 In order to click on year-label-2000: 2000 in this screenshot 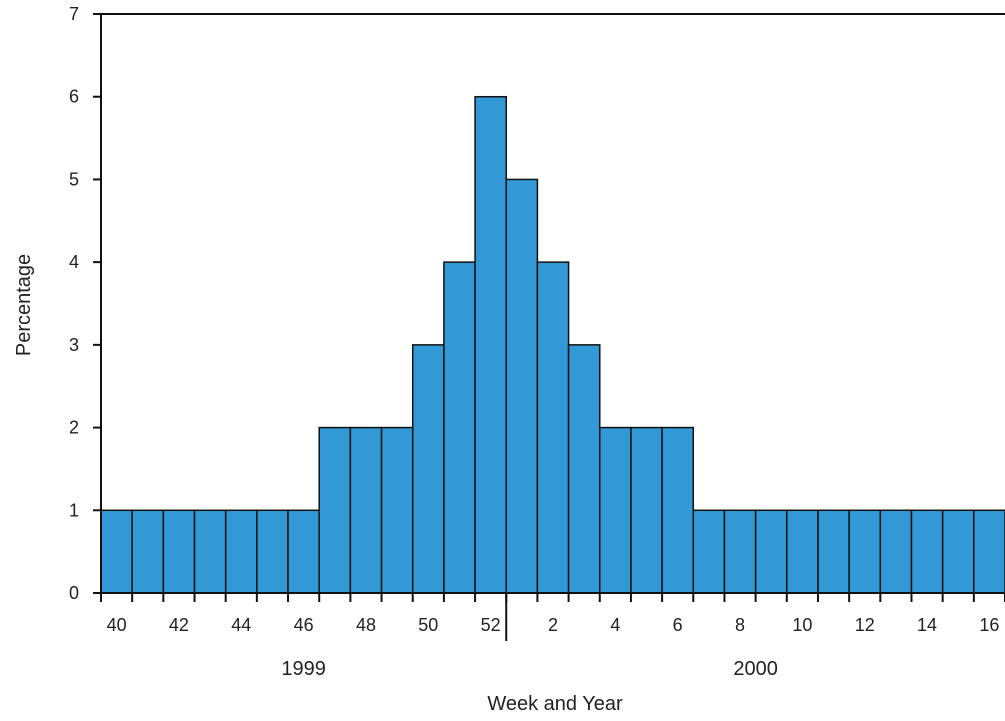, I will do `click(755, 669)`.